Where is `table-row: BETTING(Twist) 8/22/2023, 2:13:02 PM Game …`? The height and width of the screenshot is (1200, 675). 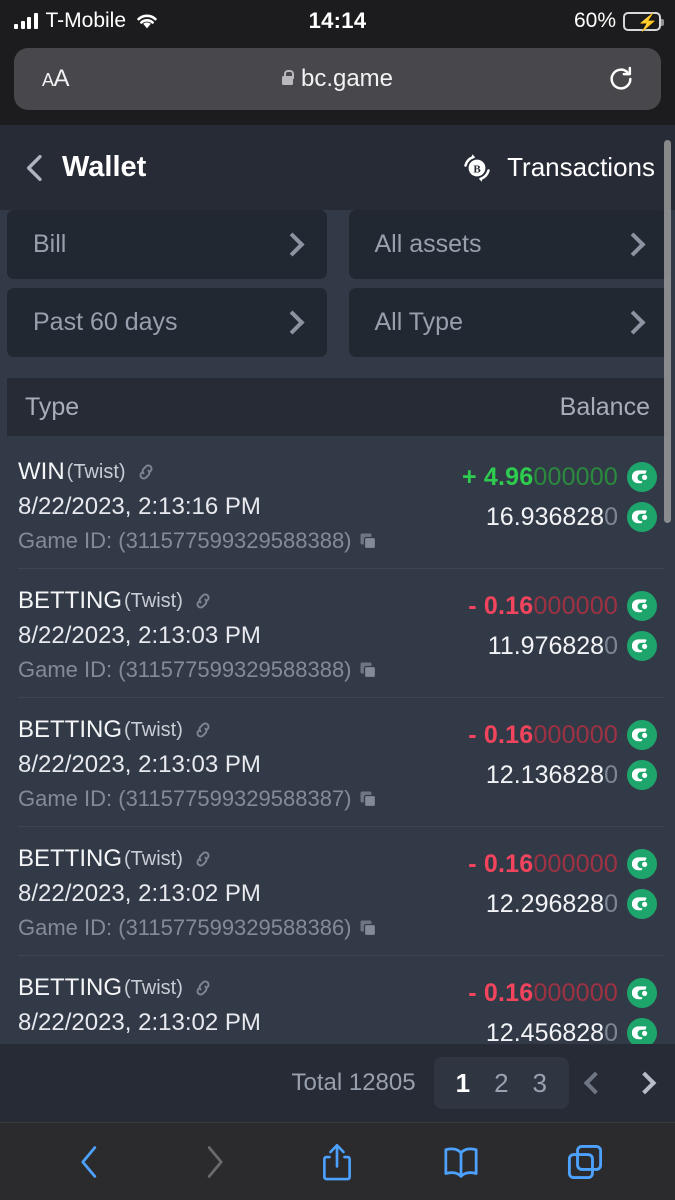 table-row: BETTING(Twist) 8/22/2023, 2:13:02 PM Game … is located at coordinates (337, 891).